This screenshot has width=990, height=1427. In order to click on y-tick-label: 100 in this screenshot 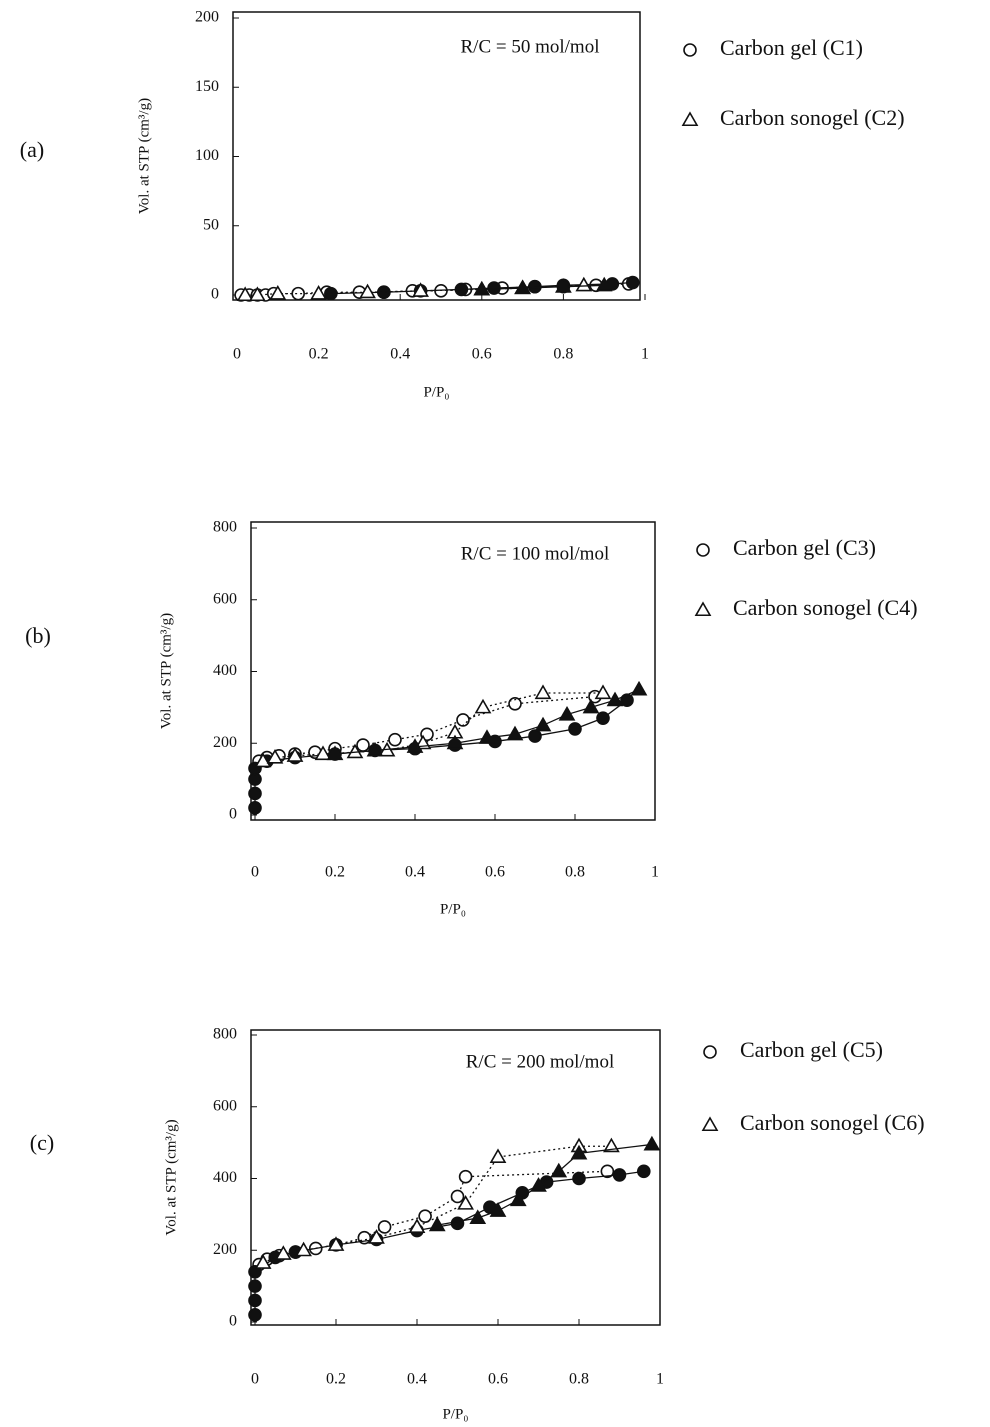, I will do `click(207, 155)`.